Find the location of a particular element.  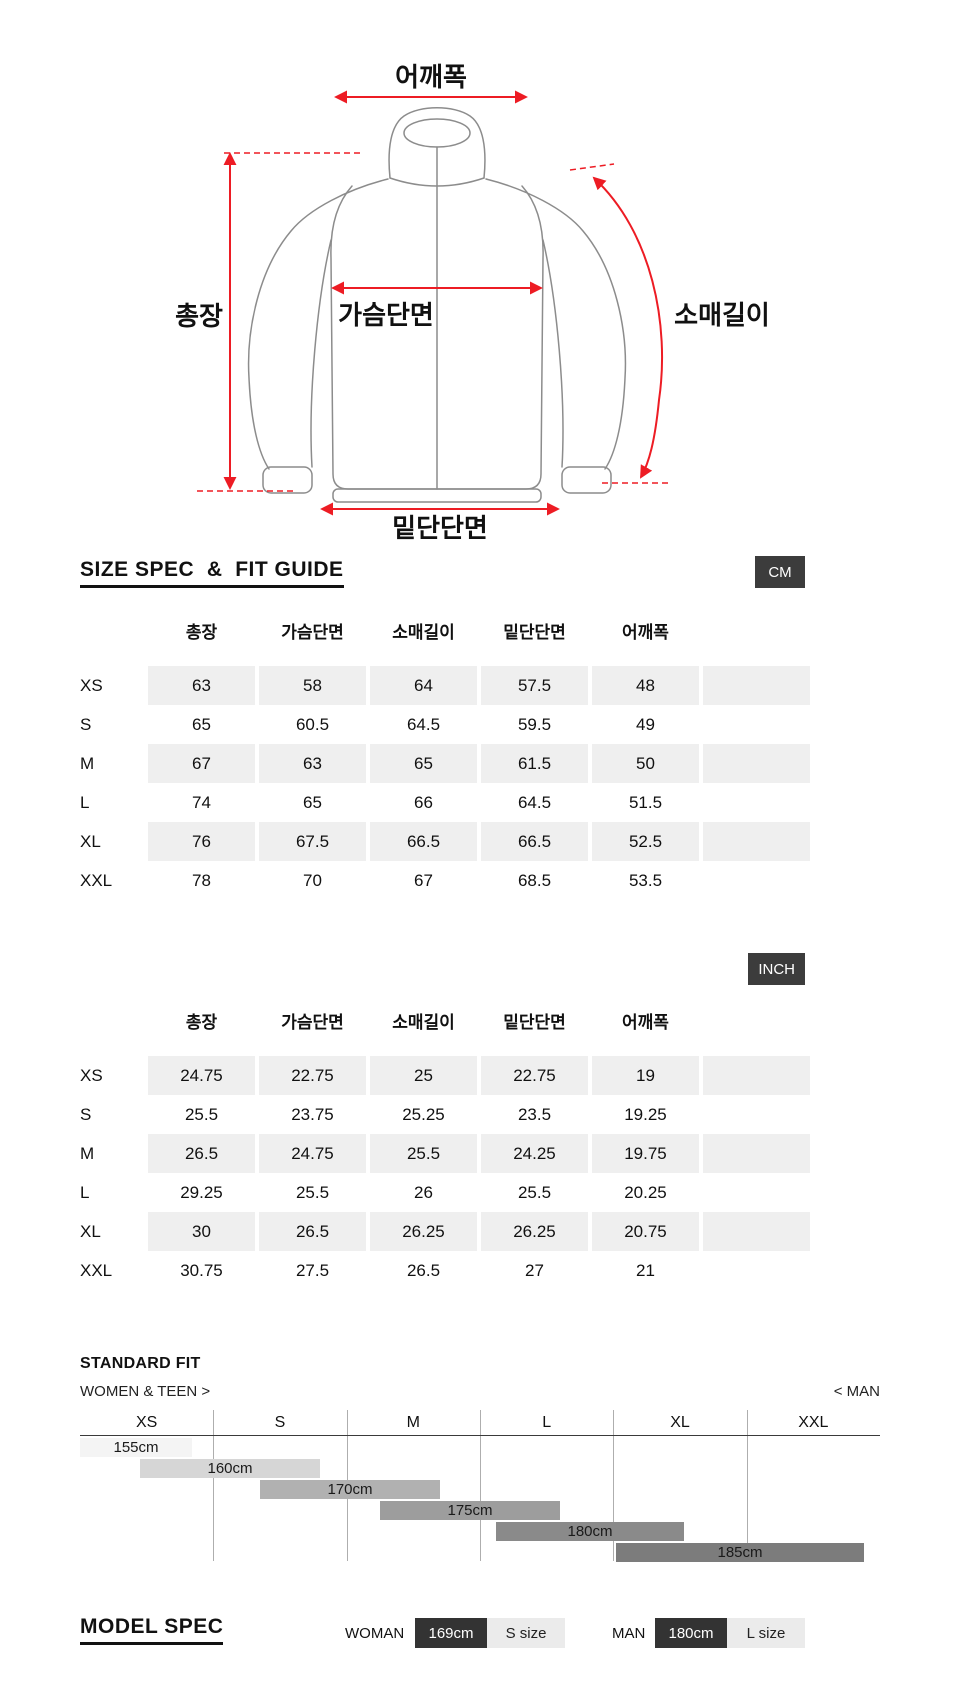

measurement-arrows is located at coordinates (433, 303).